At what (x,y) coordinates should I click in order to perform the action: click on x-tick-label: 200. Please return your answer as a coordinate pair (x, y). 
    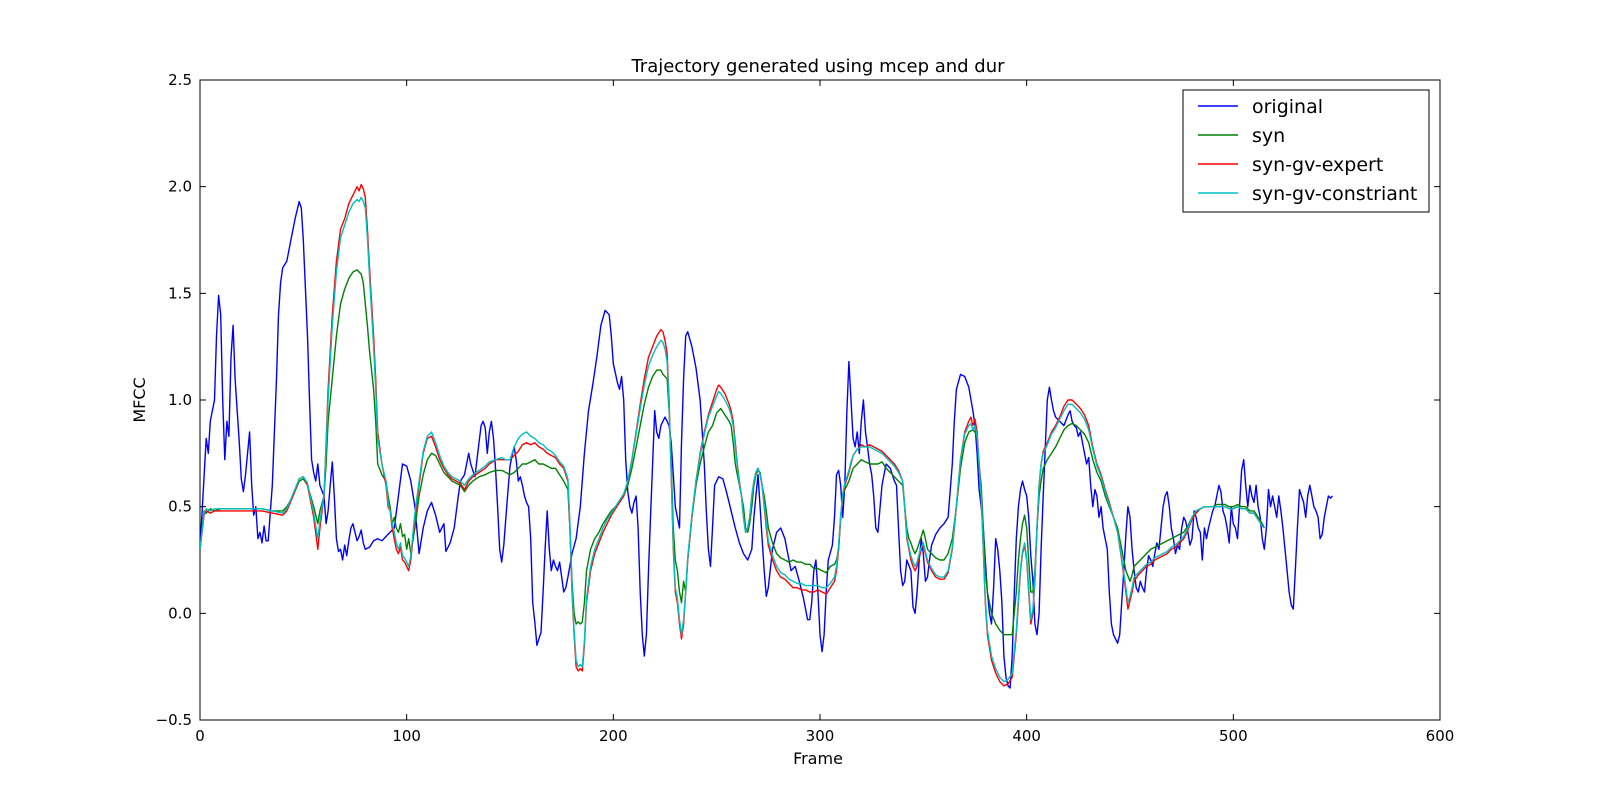
    Looking at the image, I should click on (613, 736).